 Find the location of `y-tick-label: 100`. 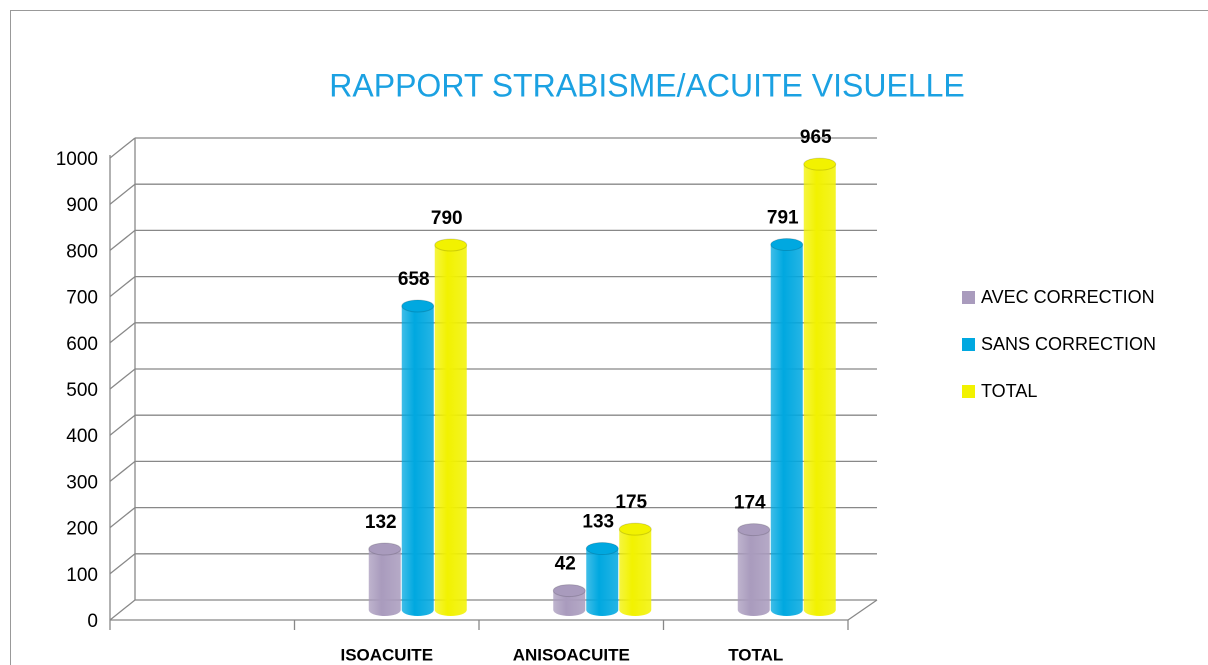

y-tick-label: 100 is located at coordinates (82, 575).